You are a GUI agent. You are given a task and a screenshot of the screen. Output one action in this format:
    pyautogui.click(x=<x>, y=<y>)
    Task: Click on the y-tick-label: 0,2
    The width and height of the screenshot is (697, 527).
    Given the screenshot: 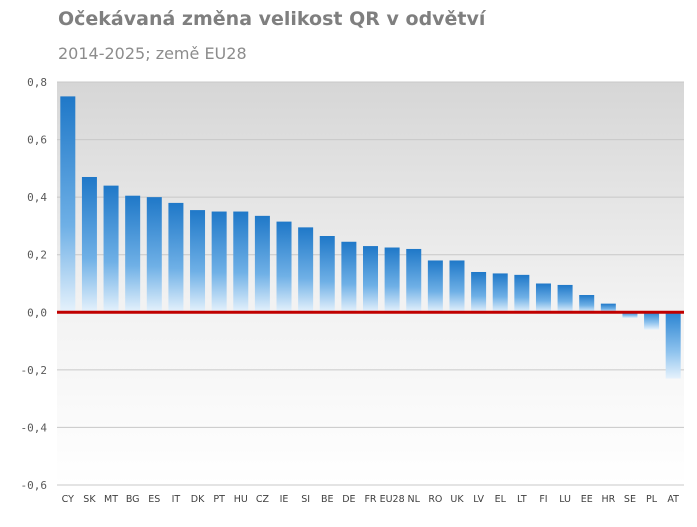 What is the action you would take?
    pyautogui.click(x=37, y=255)
    